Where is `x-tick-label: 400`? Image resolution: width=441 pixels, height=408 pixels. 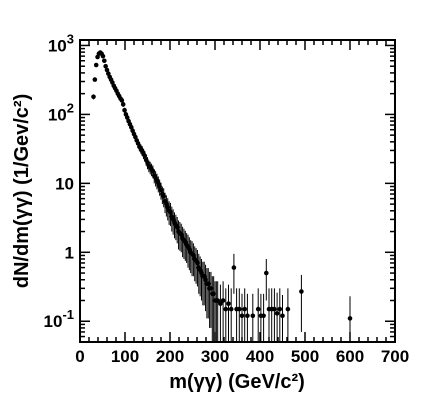 x-tick-label: 400 is located at coordinates (260, 356).